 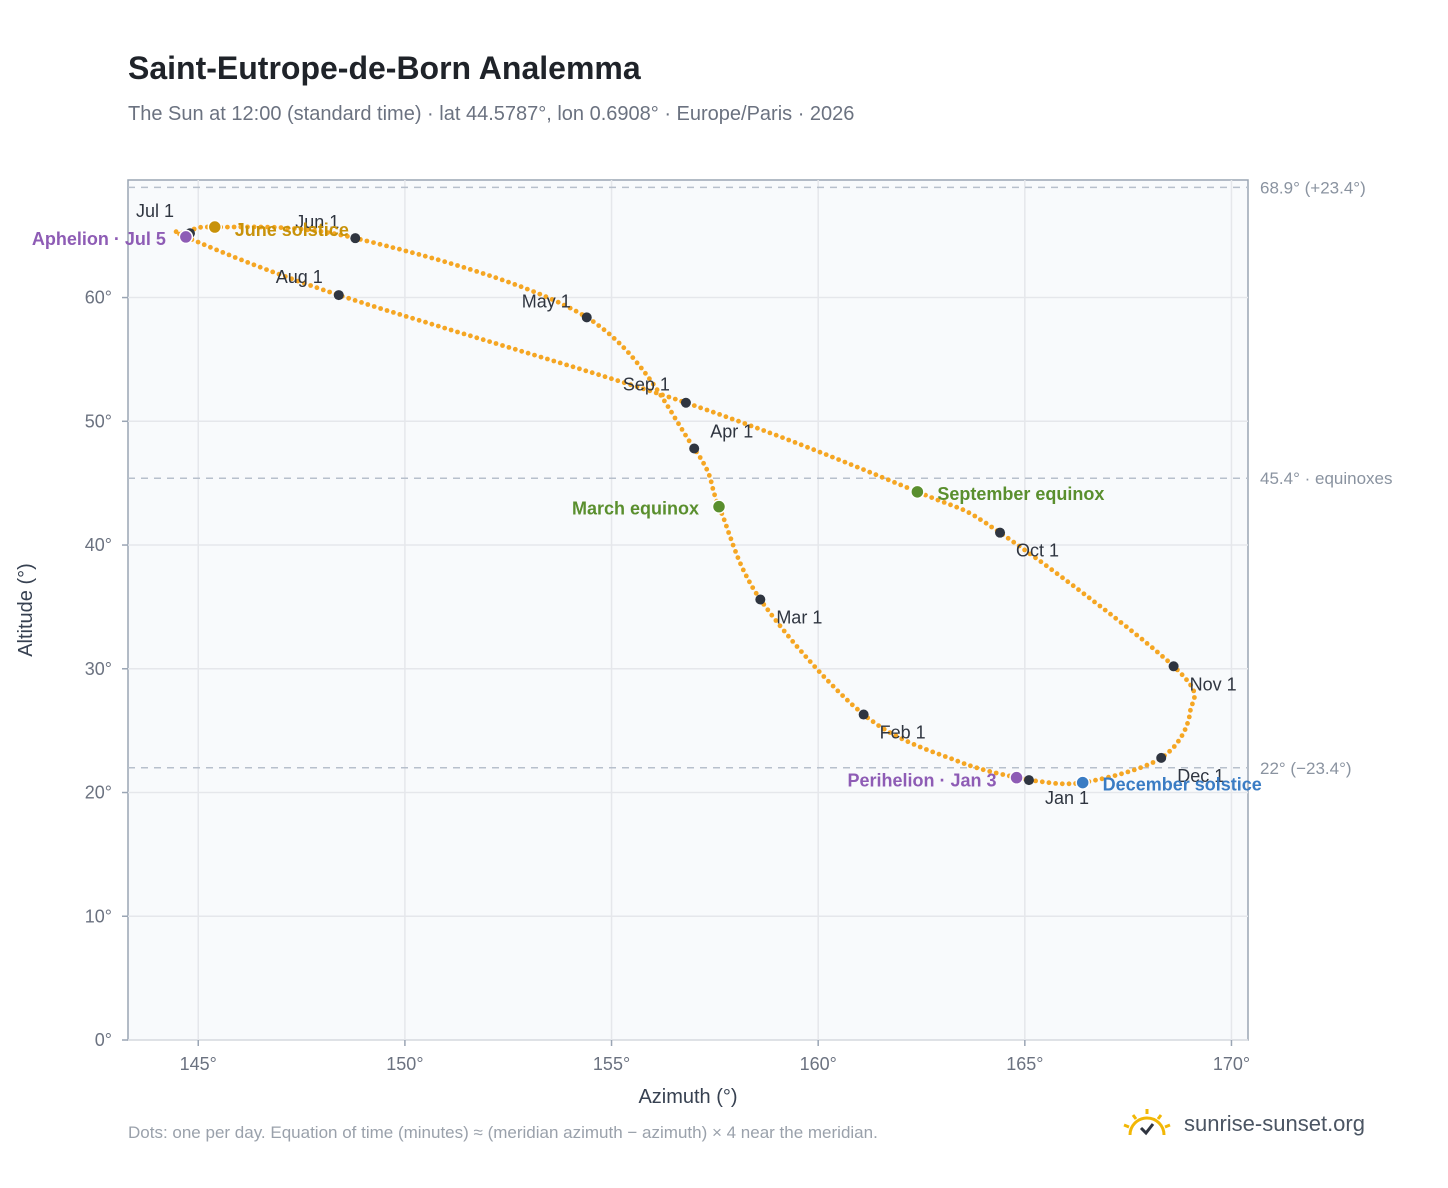 What do you see at coordinates (687, 1097) in the screenshot?
I see `x-axis-label: Azimuth (°)` at bounding box center [687, 1097].